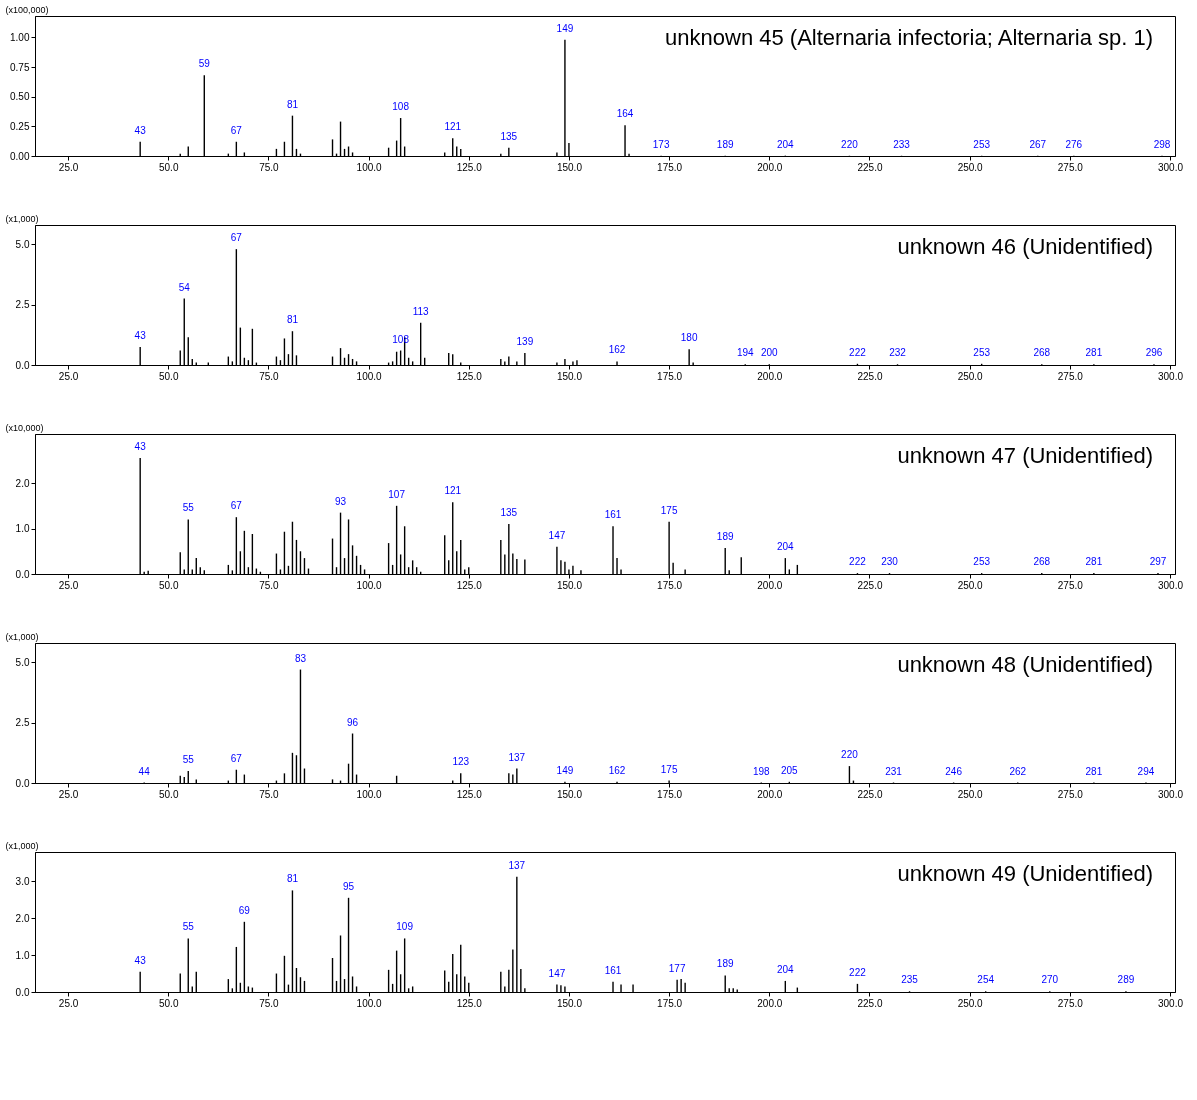  Describe the element at coordinates (1025, 246) in the screenshot. I see `chart-title: unknown 46 (Unidentified)` at that location.